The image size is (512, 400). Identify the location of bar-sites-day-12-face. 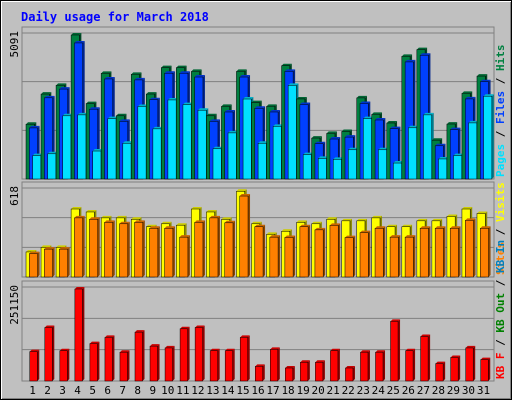
(199, 250).